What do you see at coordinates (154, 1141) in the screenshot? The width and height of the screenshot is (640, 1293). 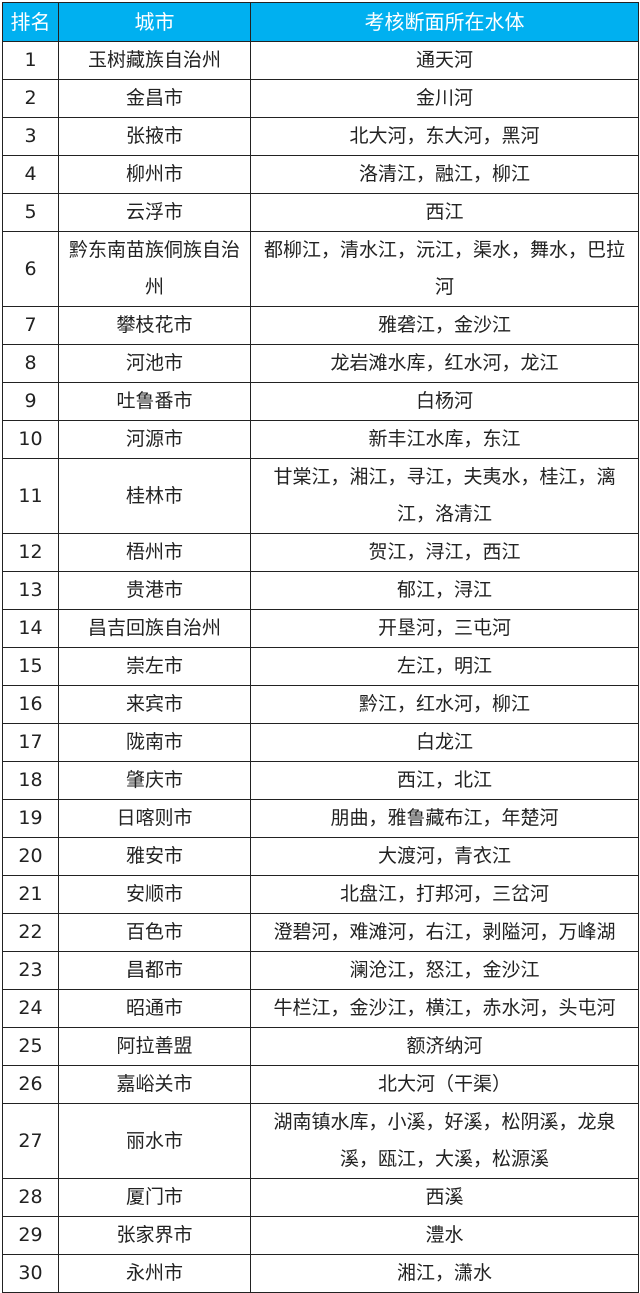 I see `city-cell: 丽水市` at bounding box center [154, 1141].